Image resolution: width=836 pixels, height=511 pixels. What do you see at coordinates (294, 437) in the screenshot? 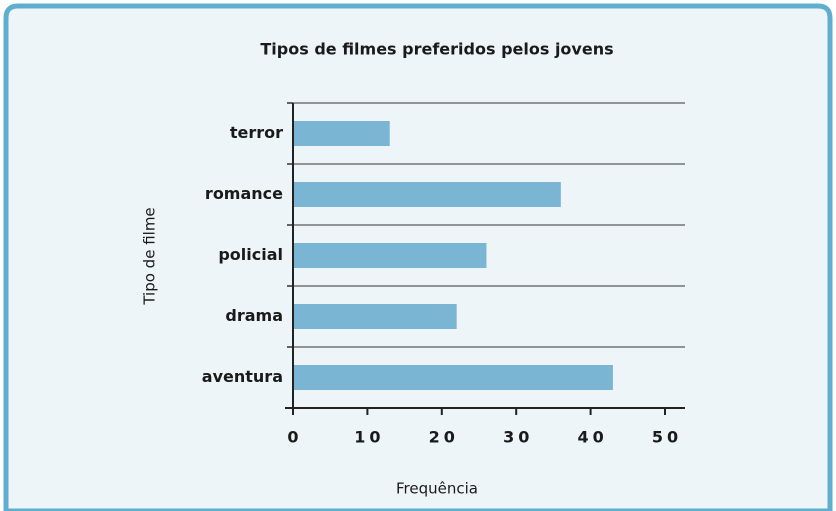
I see `x-tick-label: 0` at bounding box center [294, 437].